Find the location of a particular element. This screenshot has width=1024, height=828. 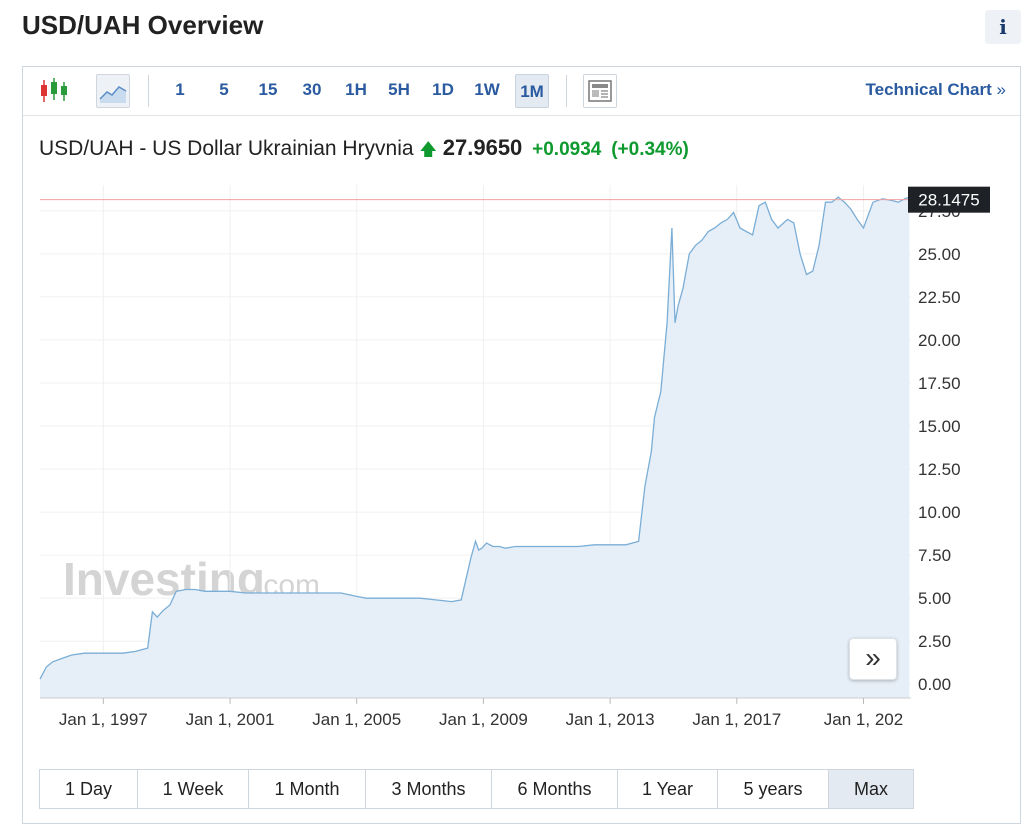

last-price: 27.9650 is located at coordinates (482, 147).